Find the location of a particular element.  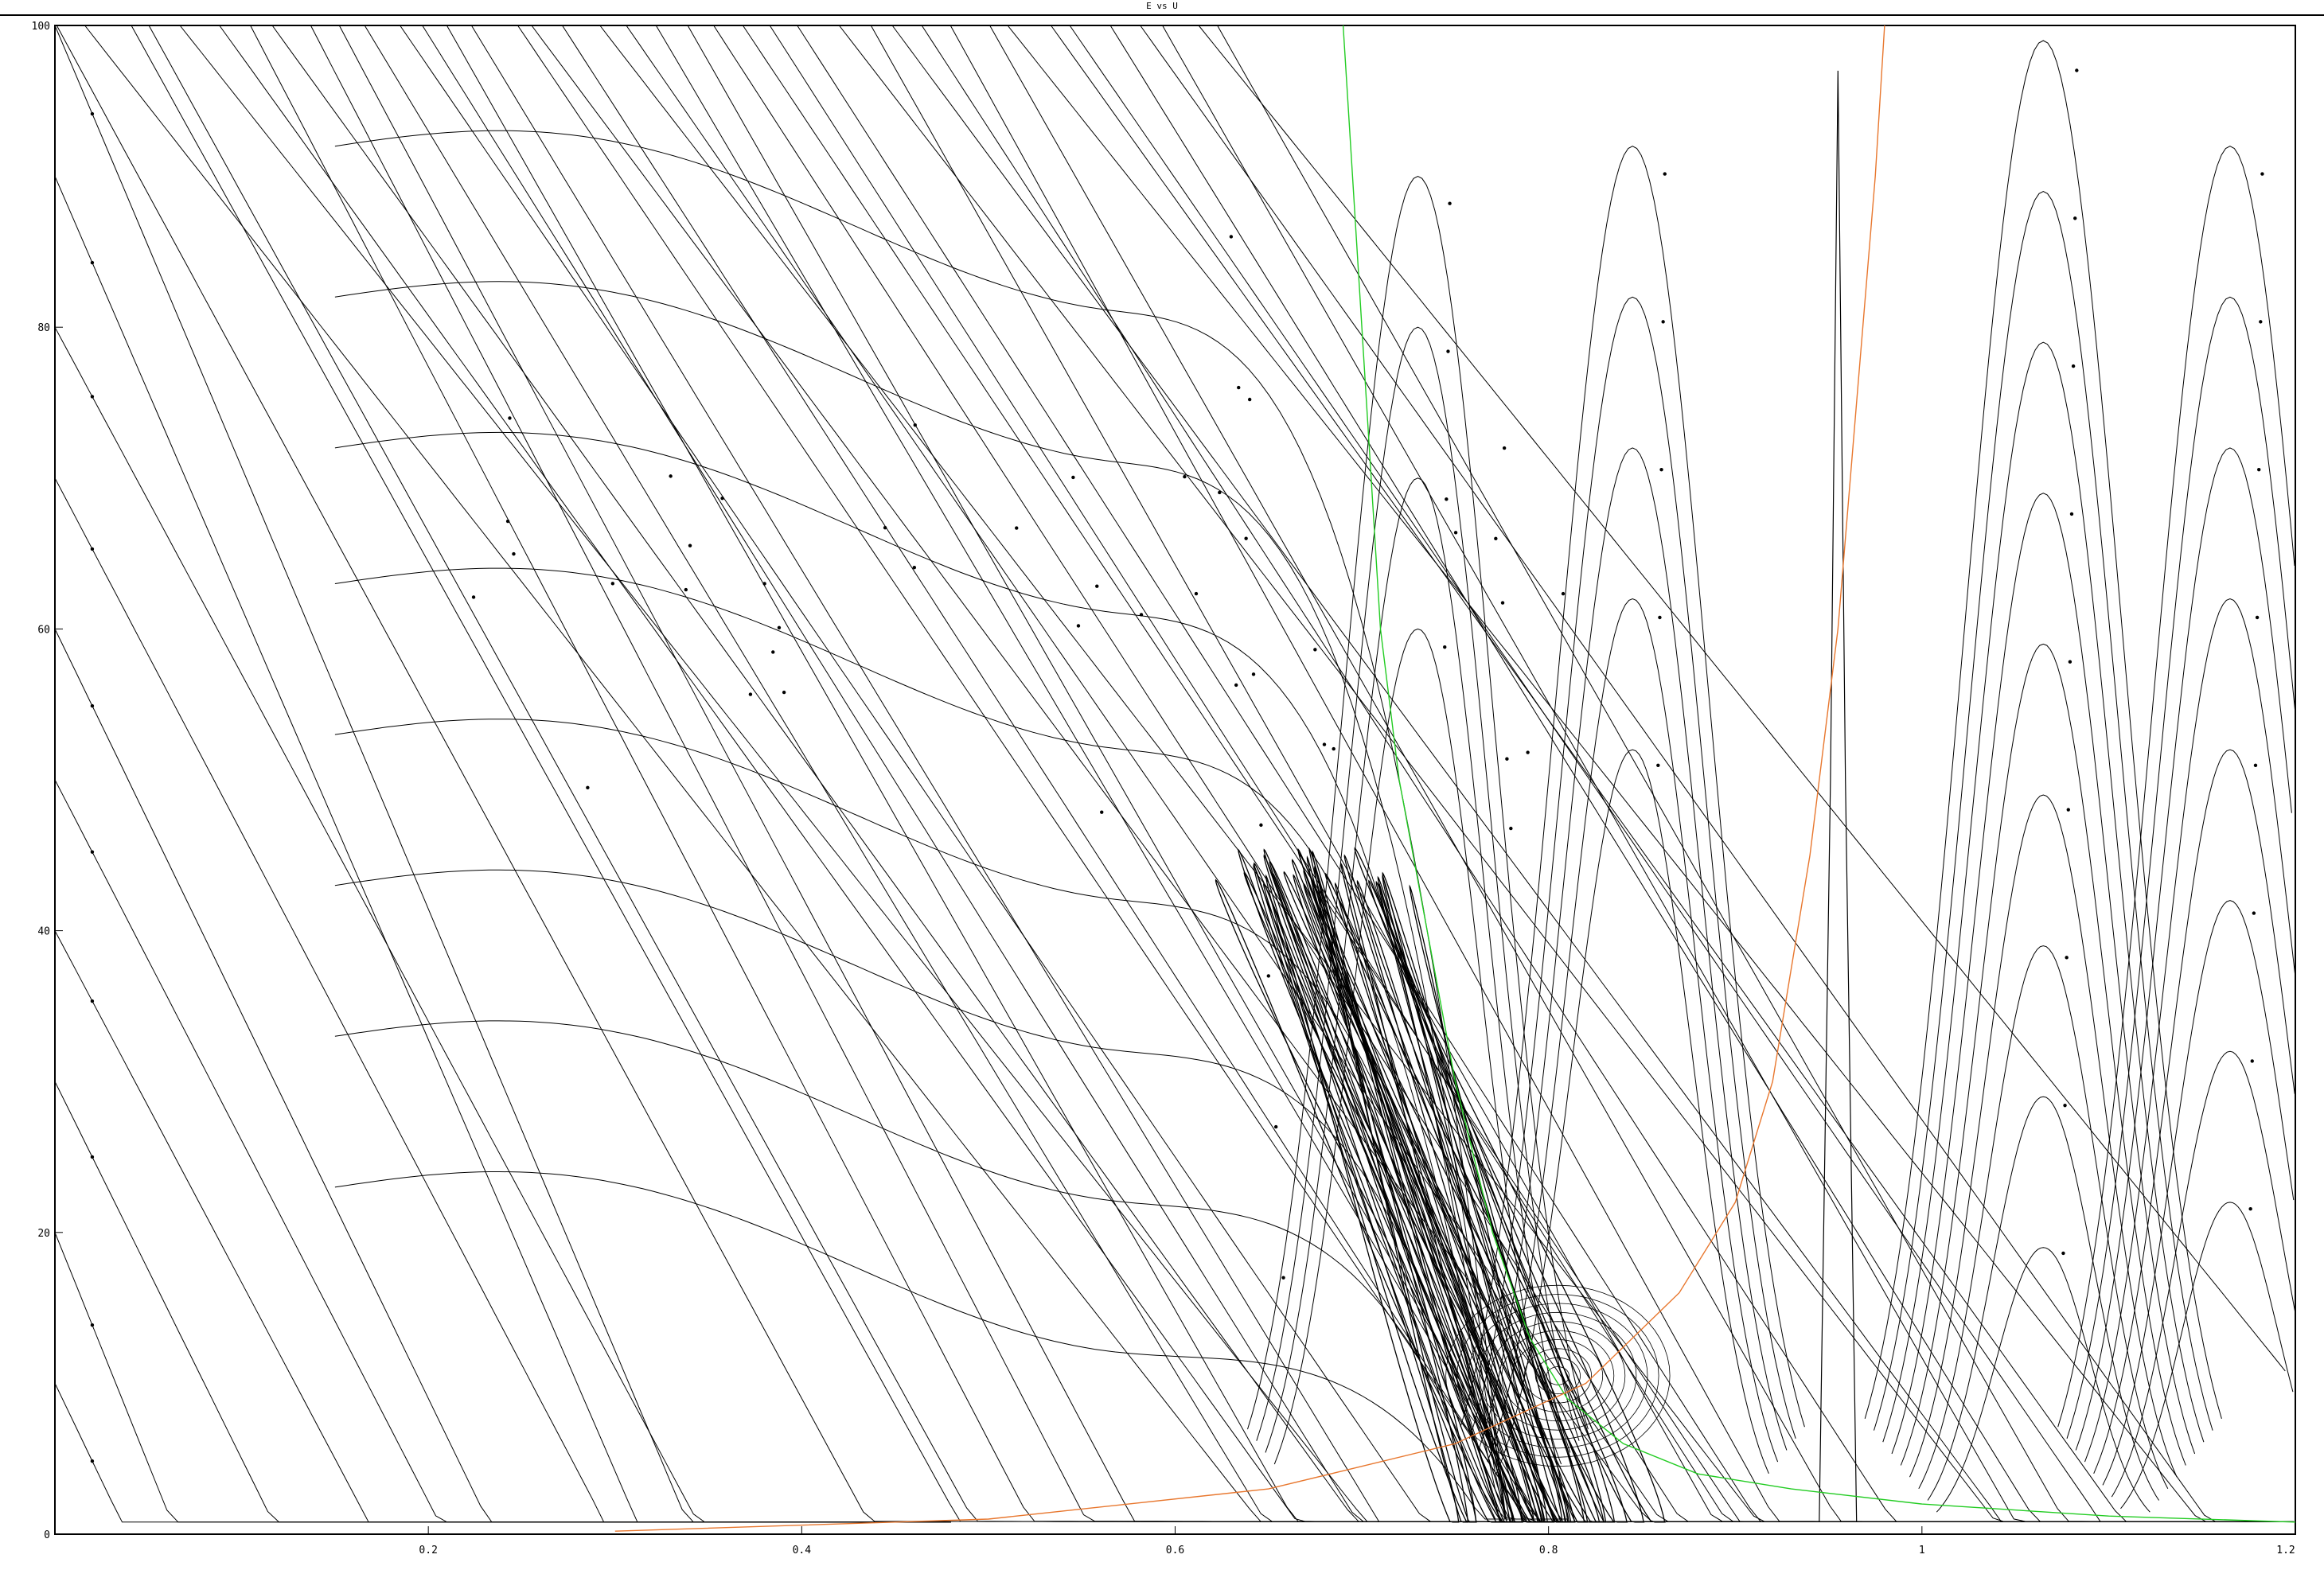

window-title: E vs U is located at coordinates (1162, 6).